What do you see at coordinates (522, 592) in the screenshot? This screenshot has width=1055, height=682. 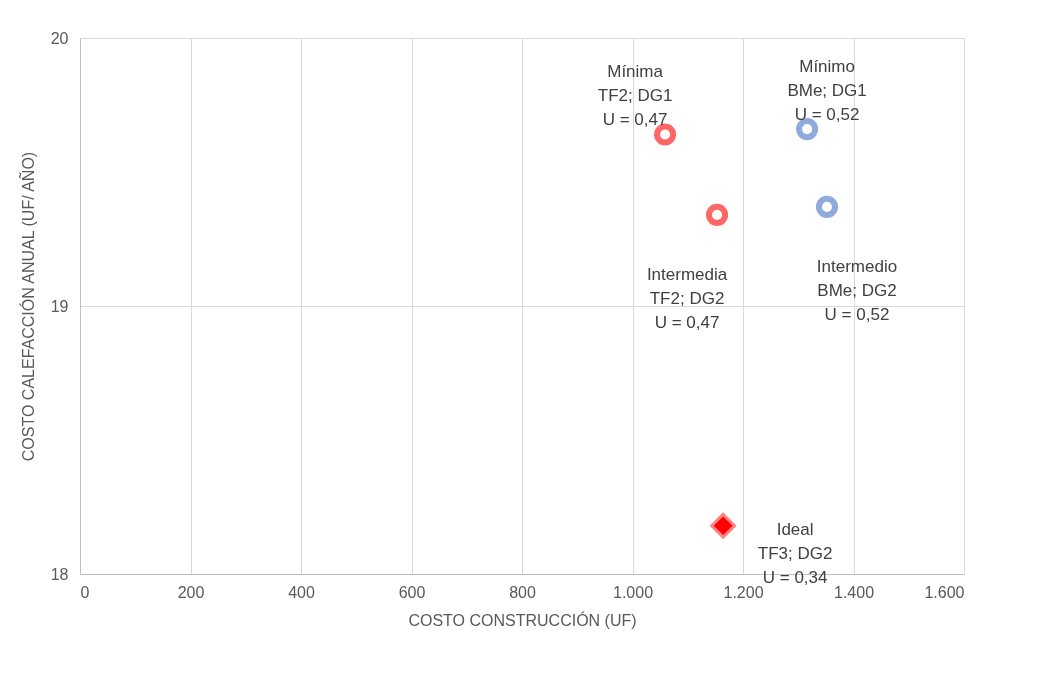 I see `x-tick-label: 800` at bounding box center [522, 592].